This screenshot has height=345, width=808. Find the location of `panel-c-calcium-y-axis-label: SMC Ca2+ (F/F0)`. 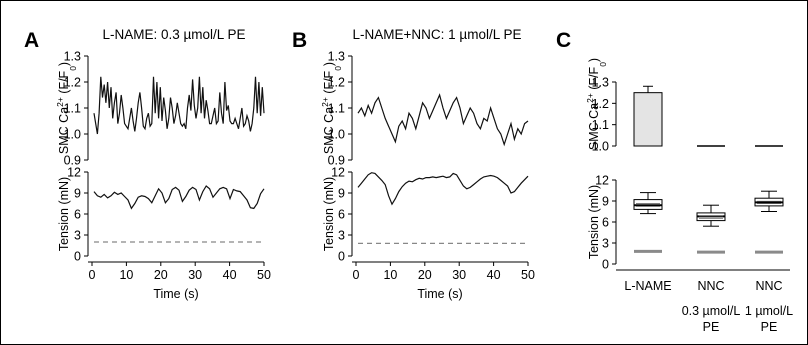

panel-c-calcium-y-axis-label: SMC Ca2+ (F/F0) is located at coordinates (596, 104).